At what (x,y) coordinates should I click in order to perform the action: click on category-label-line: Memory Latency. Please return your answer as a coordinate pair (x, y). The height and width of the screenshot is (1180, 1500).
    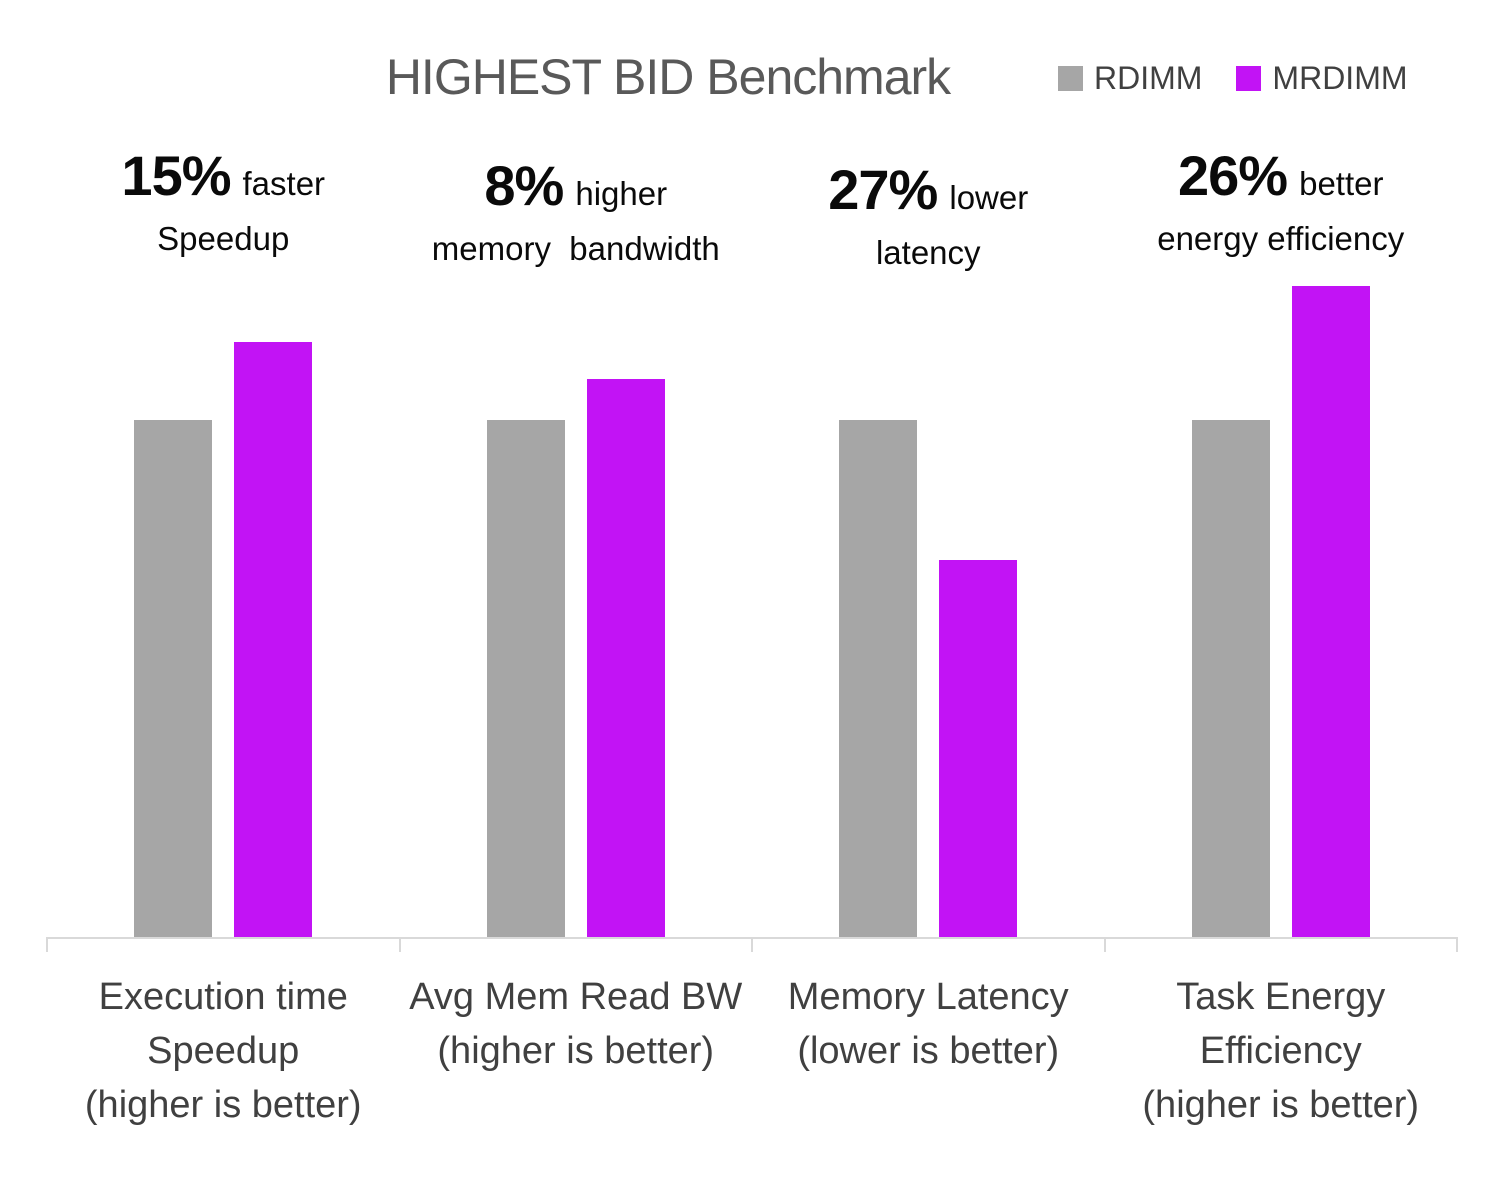
    Looking at the image, I should click on (928, 997).